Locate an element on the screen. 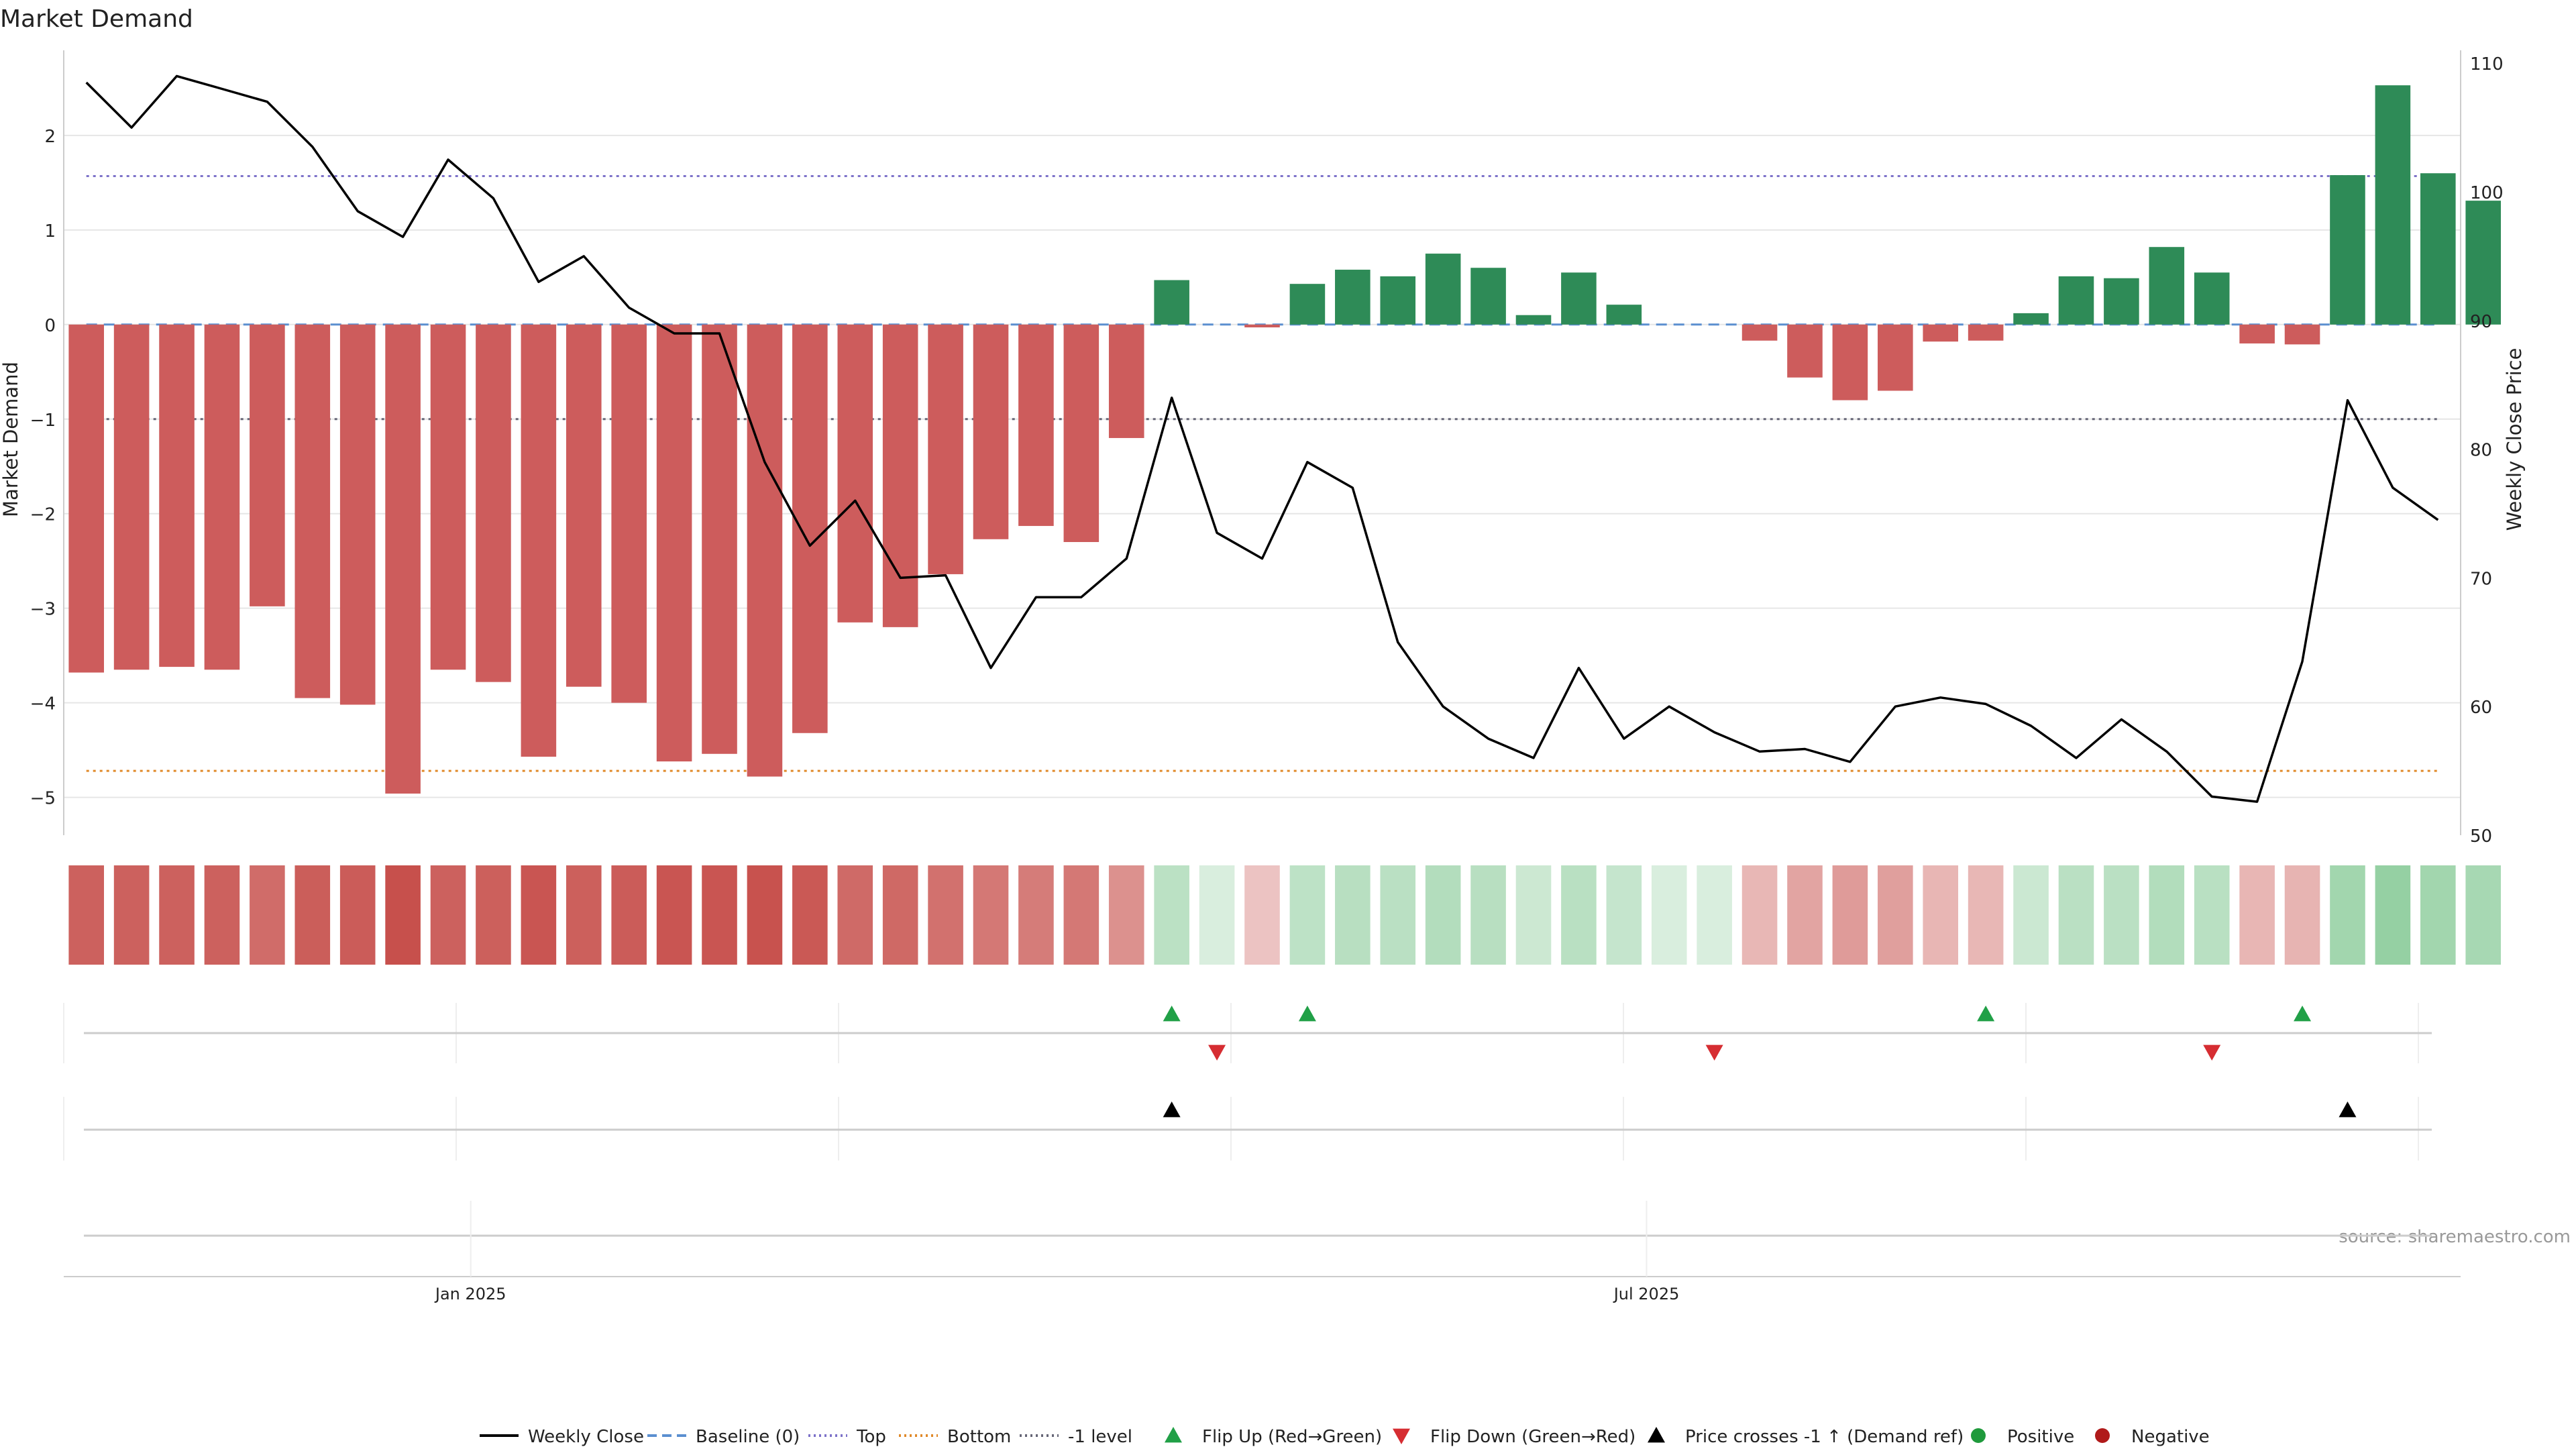  source-text: source: sharemaestro.com is located at coordinates (2455, 1237).